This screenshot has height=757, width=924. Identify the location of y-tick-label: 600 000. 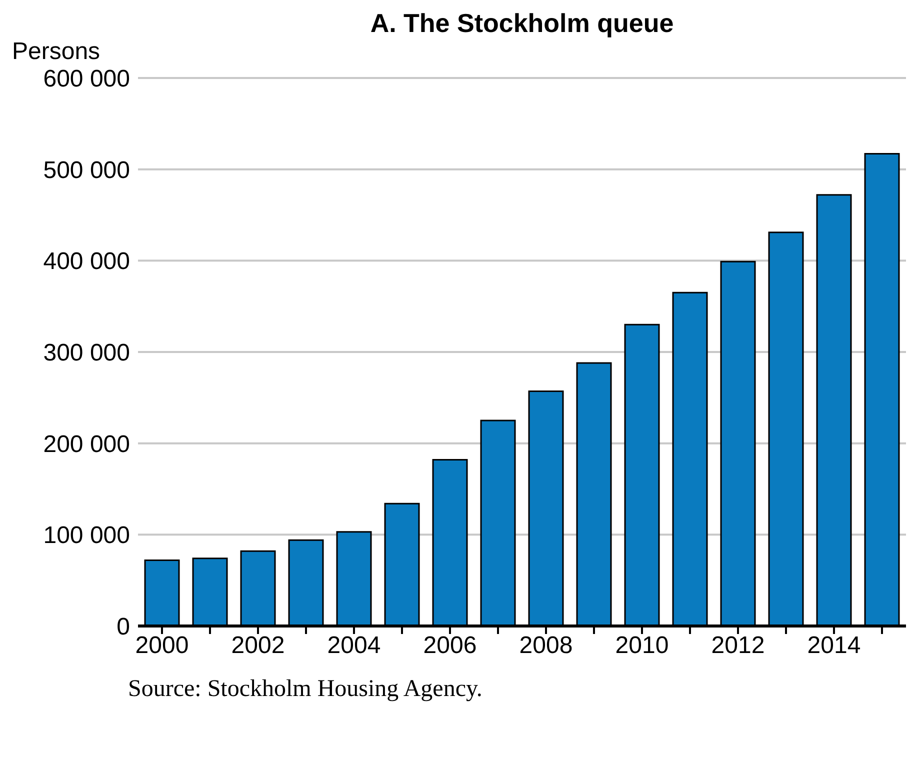
(86, 79).